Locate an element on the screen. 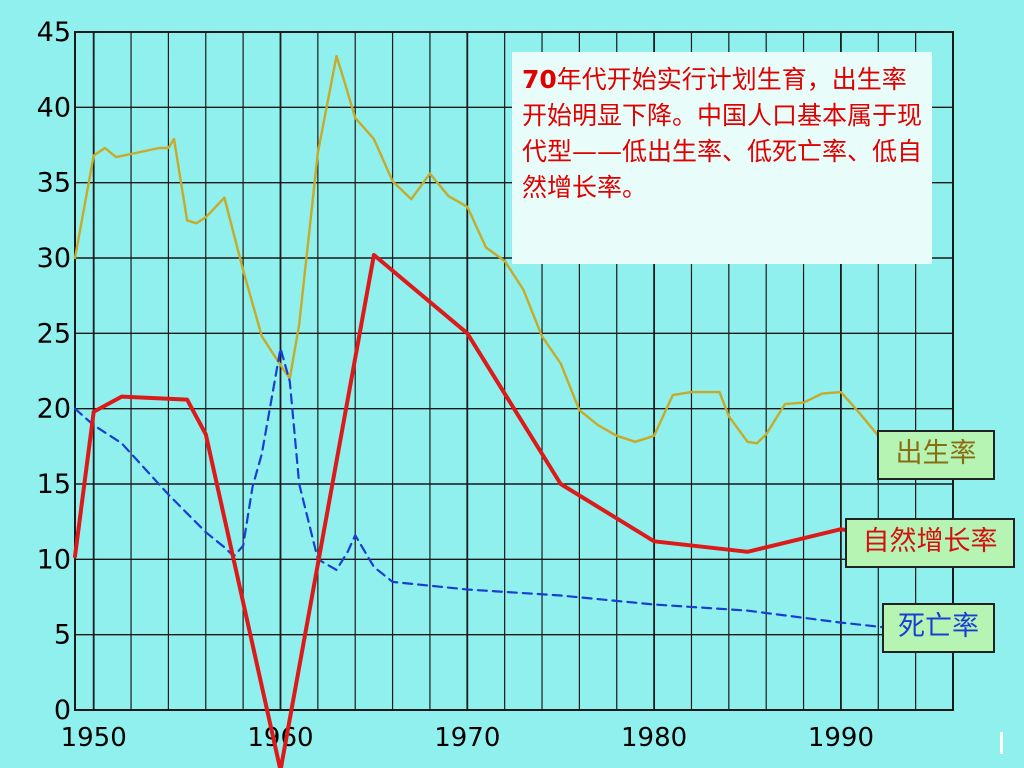  y-tick-label: 30 is located at coordinates (54, 258).